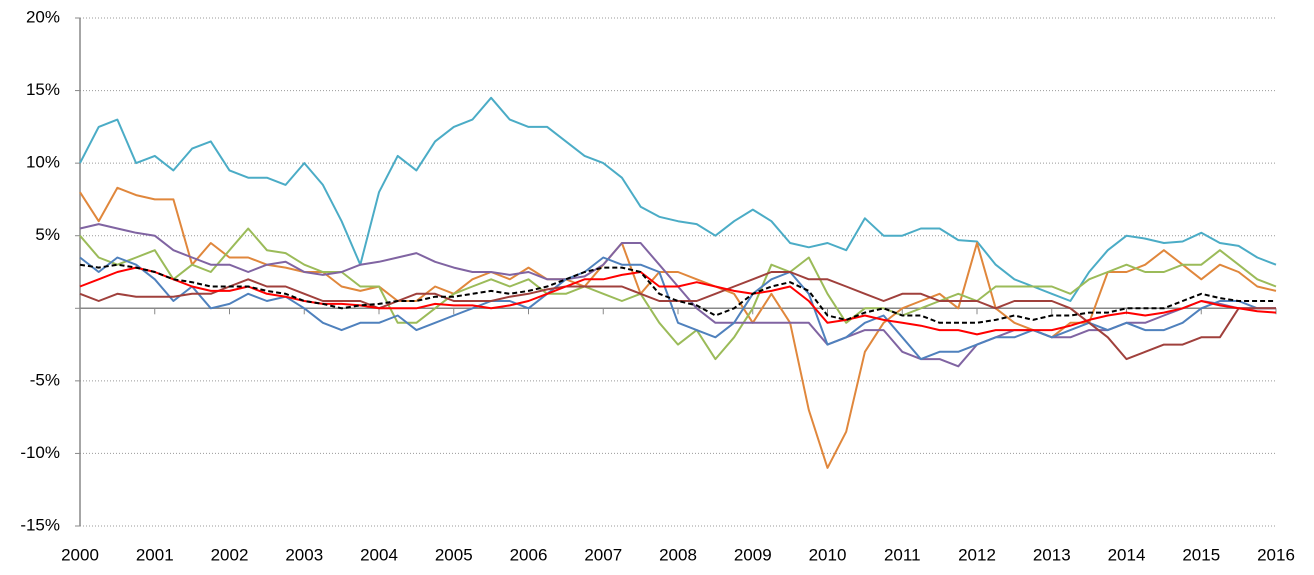  Describe the element at coordinates (454, 554) in the screenshot. I see `x-tick-label: 2005` at that location.